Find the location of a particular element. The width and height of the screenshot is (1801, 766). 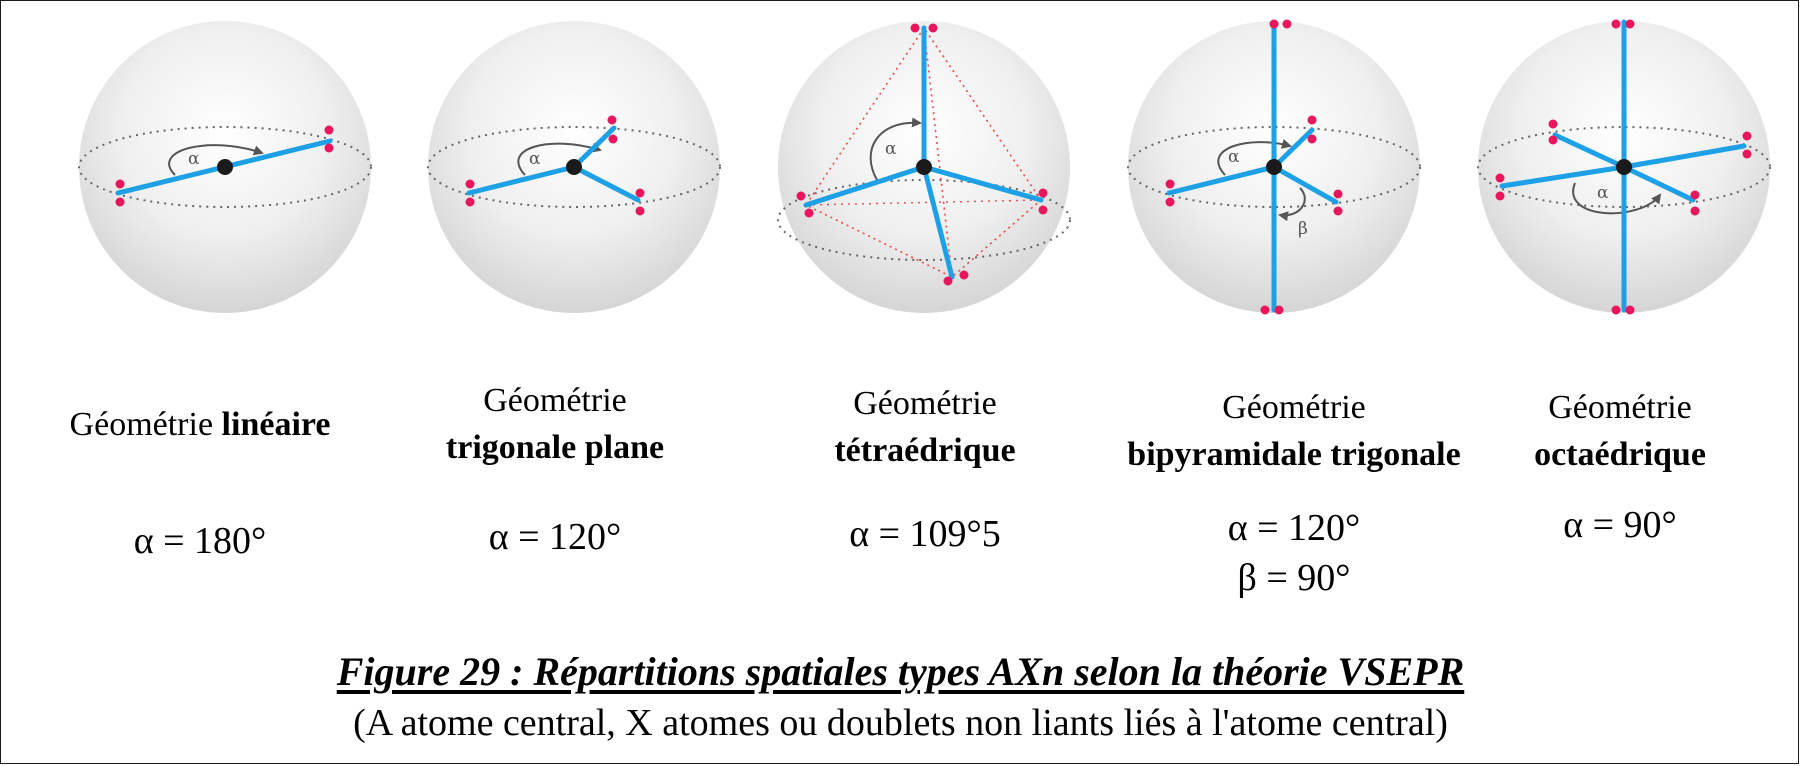

sphere-trigonal-bipyramidal: α β is located at coordinates (1274, 167).